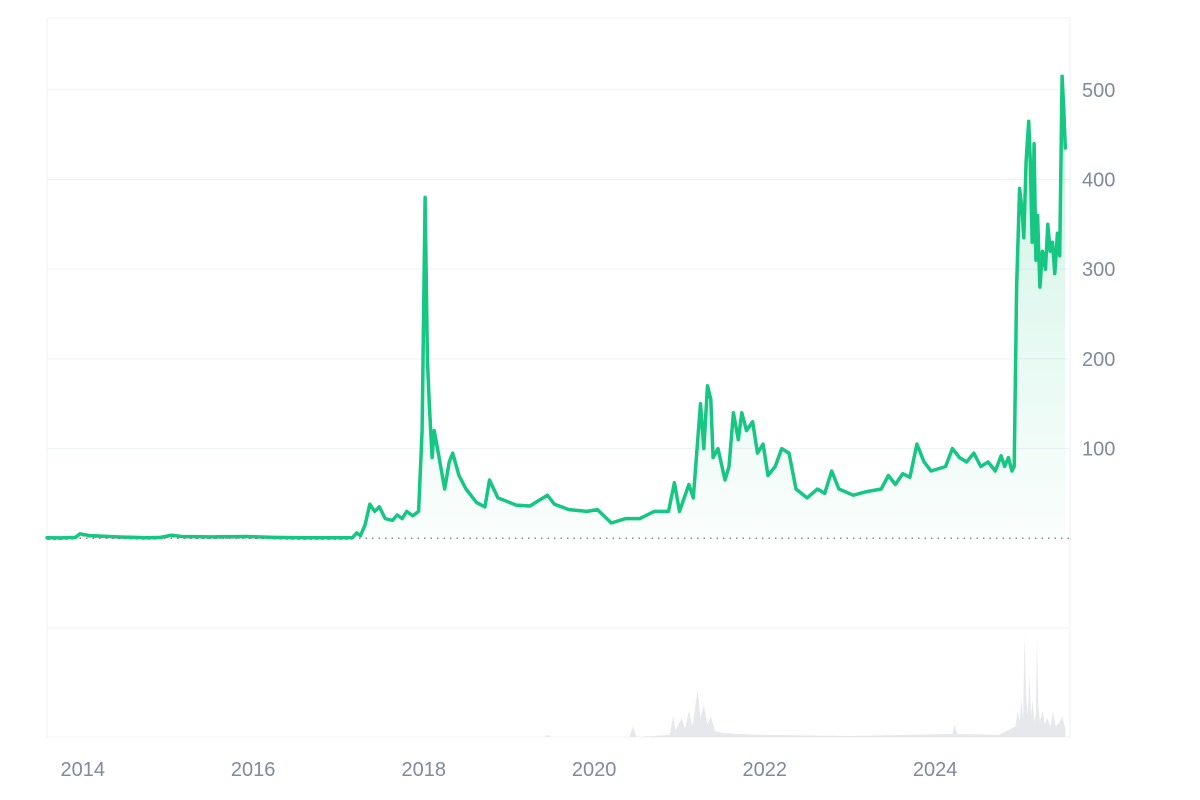  I want to click on x-tick-label-2022: 2022, so click(764, 770).